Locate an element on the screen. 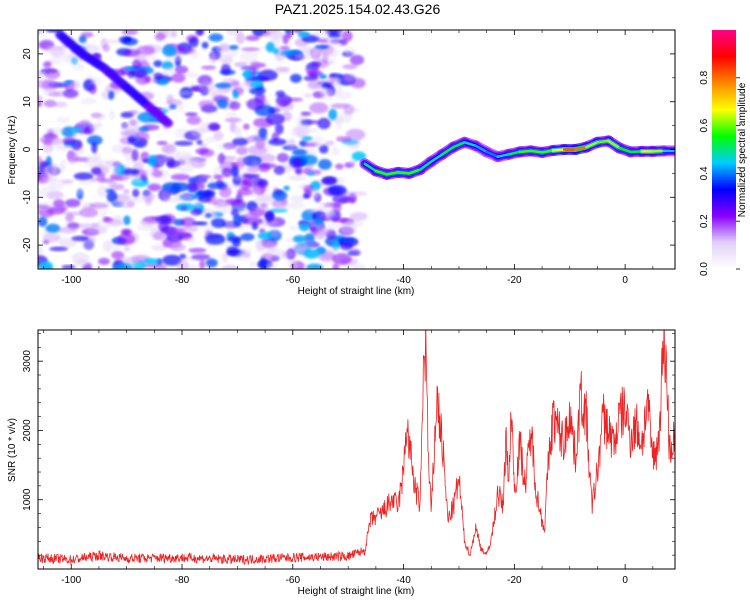  figure-title: PAZ1.2025.154.02.43.G26 is located at coordinates (357, 9).